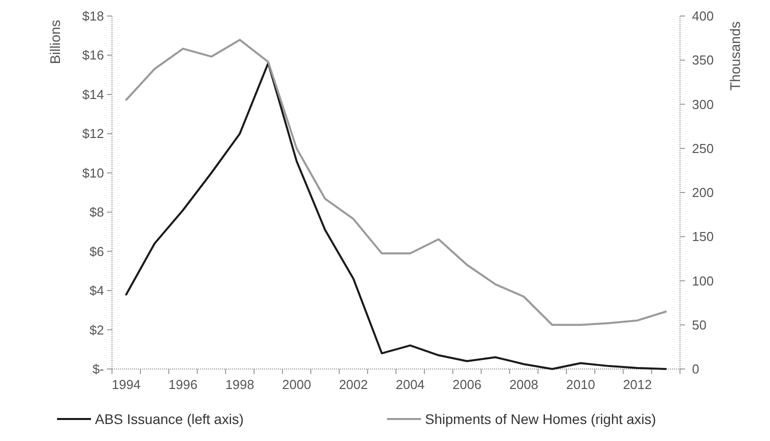  What do you see at coordinates (703, 192) in the screenshot?
I see `y2-tick-label: 200` at bounding box center [703, 192].